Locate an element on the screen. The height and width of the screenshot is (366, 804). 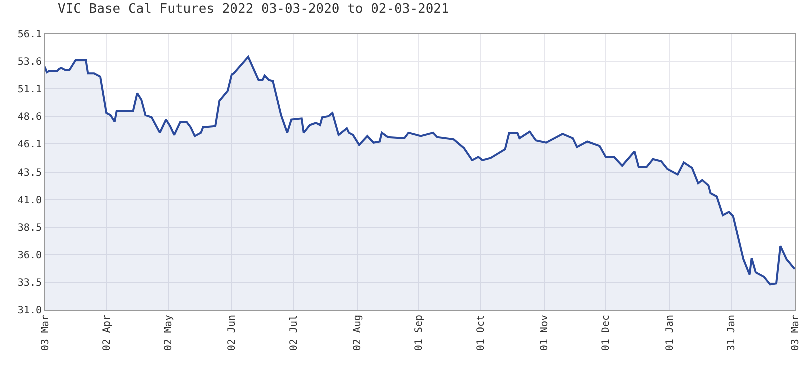
chart-title: VIC Base Cal Futures 2022 03-03-2020 to 02-03-2021 is located at coordinates (254, 9).